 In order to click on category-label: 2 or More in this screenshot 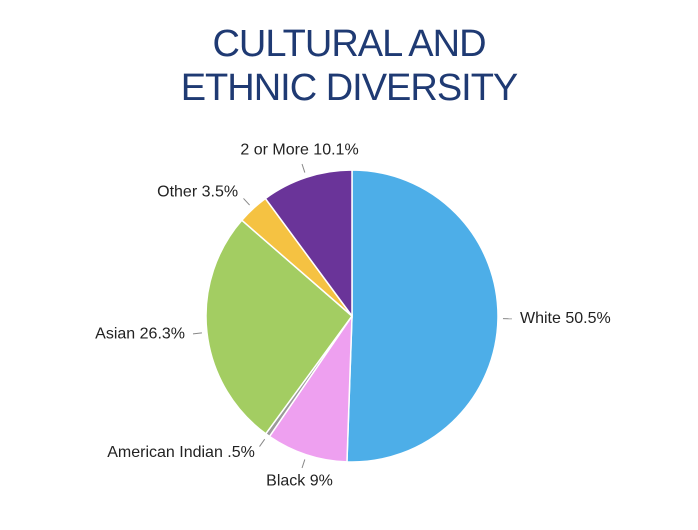, I will do `click(274, 150)`.